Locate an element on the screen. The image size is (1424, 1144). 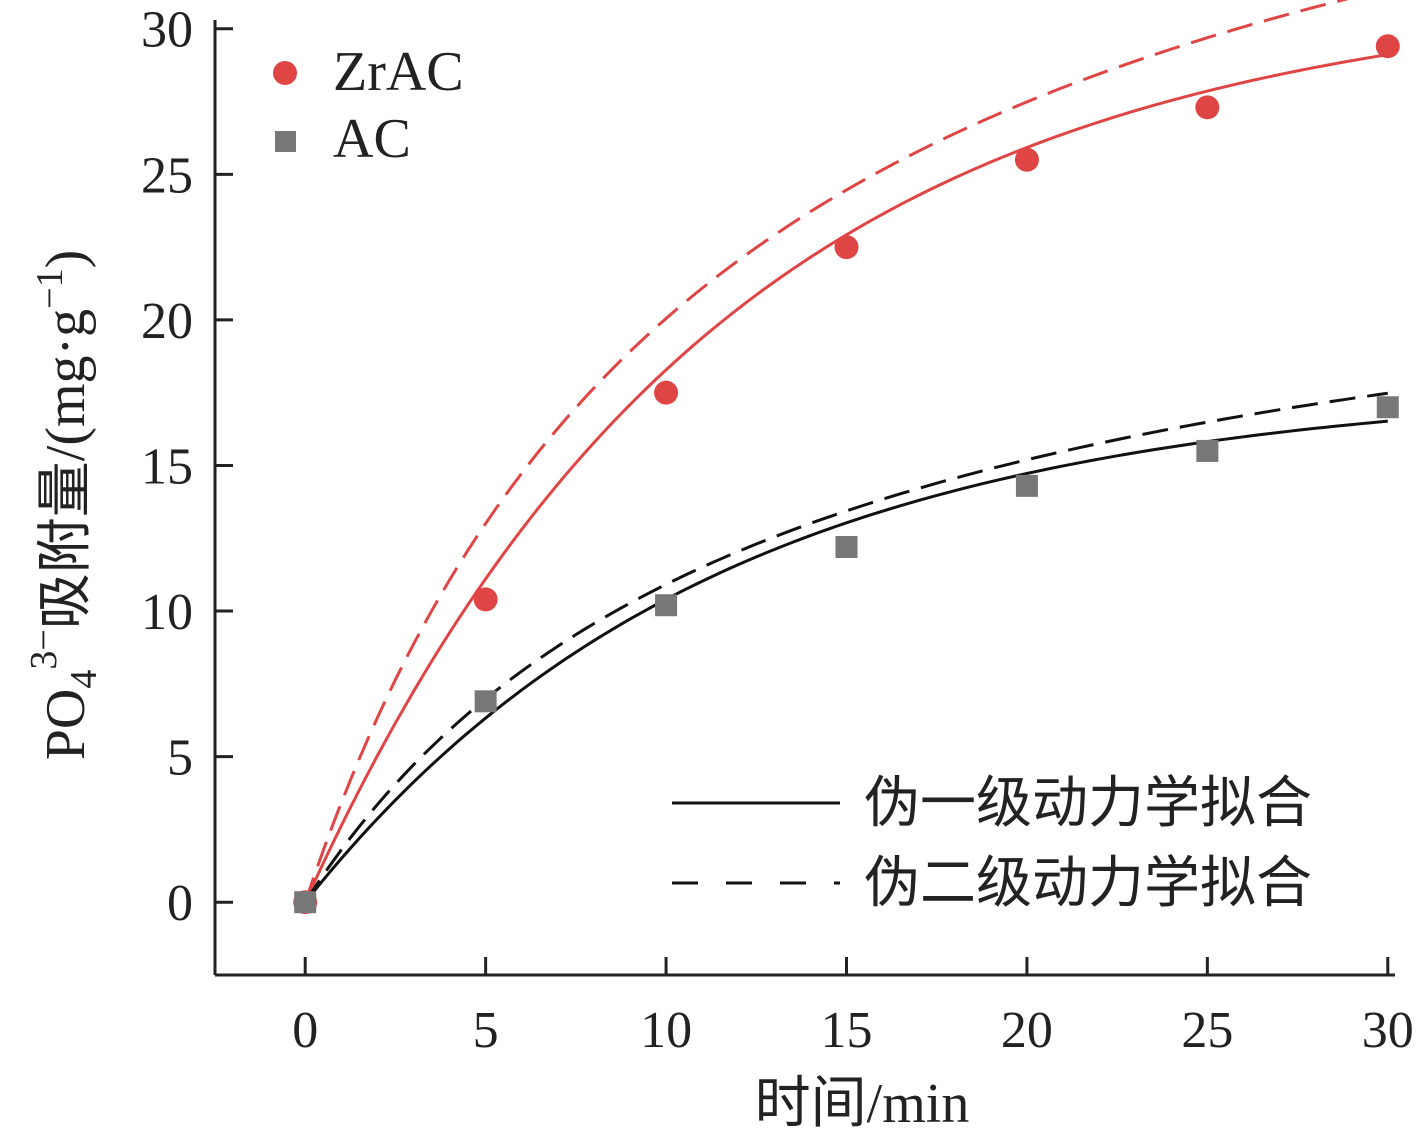
x-tick-label: 30 is located at coordinates (1388, 1030).